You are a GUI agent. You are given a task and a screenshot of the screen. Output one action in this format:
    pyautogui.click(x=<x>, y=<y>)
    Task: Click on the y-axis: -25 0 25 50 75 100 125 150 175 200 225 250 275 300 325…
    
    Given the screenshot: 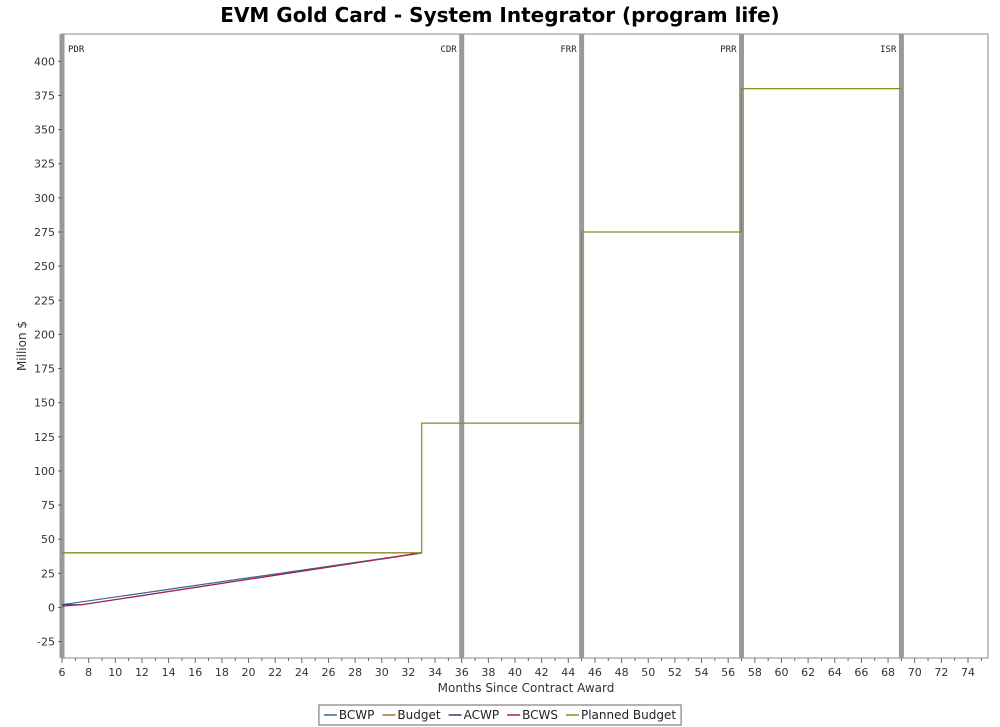 What is the action you would take?
    pyautogui.click(x=48, y=352)
    